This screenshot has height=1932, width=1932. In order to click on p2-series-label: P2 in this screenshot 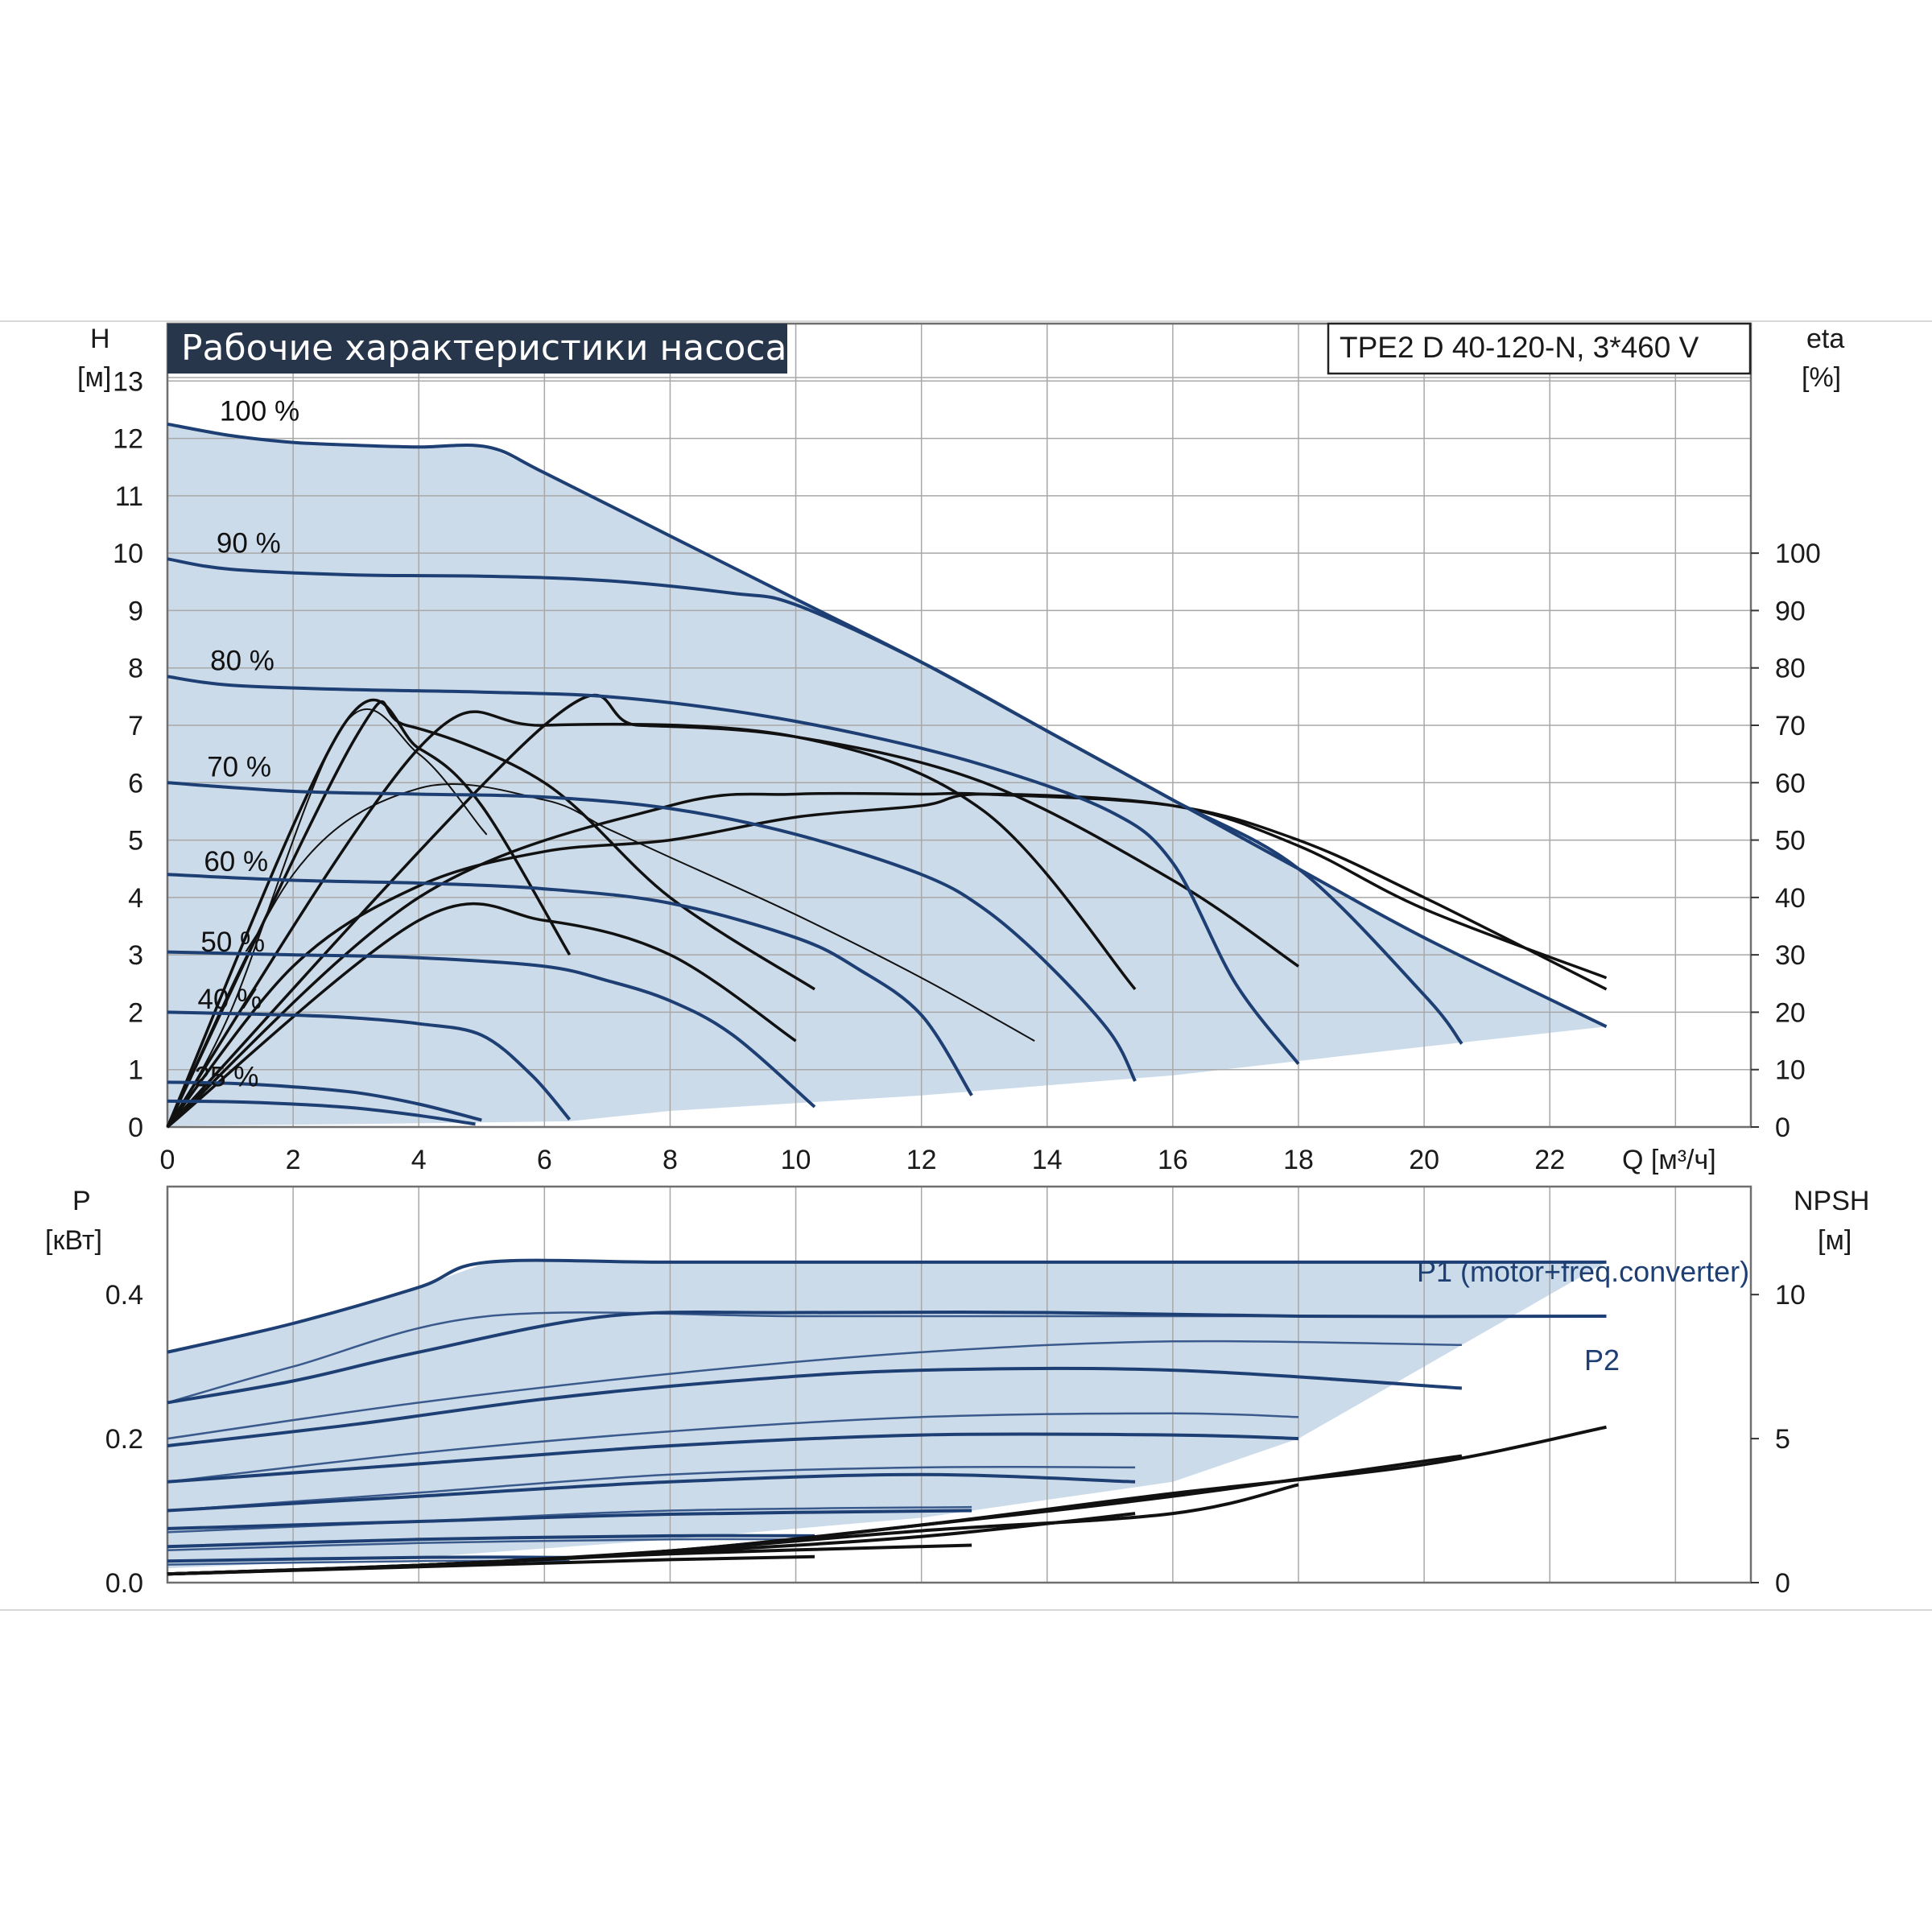, I will do `click(1602, 1360)`.